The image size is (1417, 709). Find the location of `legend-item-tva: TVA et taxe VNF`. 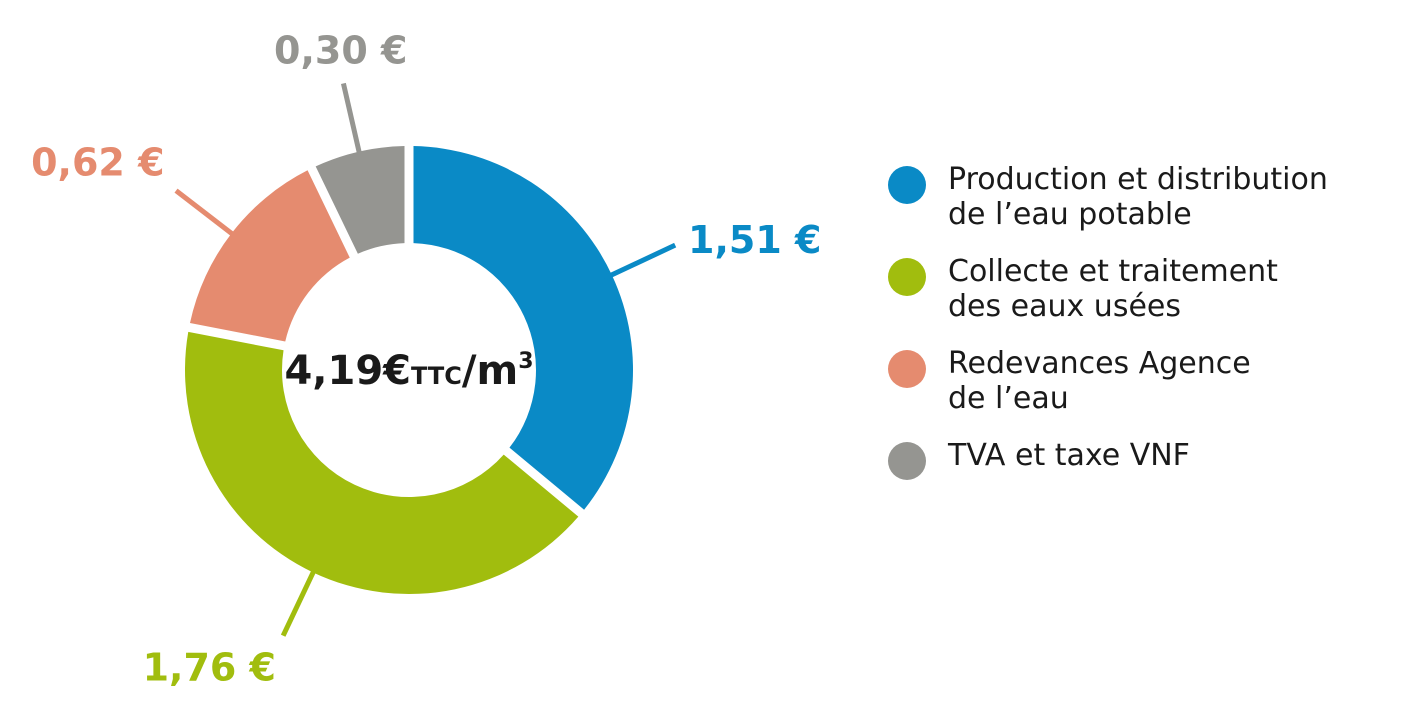

legend-item-tva: TVA et taxe VNF is located at coordinates (1148, 459).